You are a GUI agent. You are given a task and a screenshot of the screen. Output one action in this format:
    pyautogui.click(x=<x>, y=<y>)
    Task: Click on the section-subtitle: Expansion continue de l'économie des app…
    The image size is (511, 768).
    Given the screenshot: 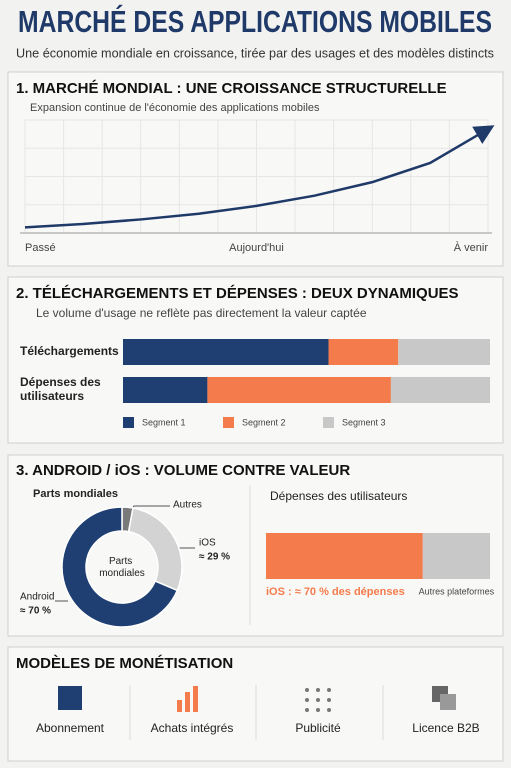 What is the action you would take?
    pyautogui.click(x=175, y=108)
    